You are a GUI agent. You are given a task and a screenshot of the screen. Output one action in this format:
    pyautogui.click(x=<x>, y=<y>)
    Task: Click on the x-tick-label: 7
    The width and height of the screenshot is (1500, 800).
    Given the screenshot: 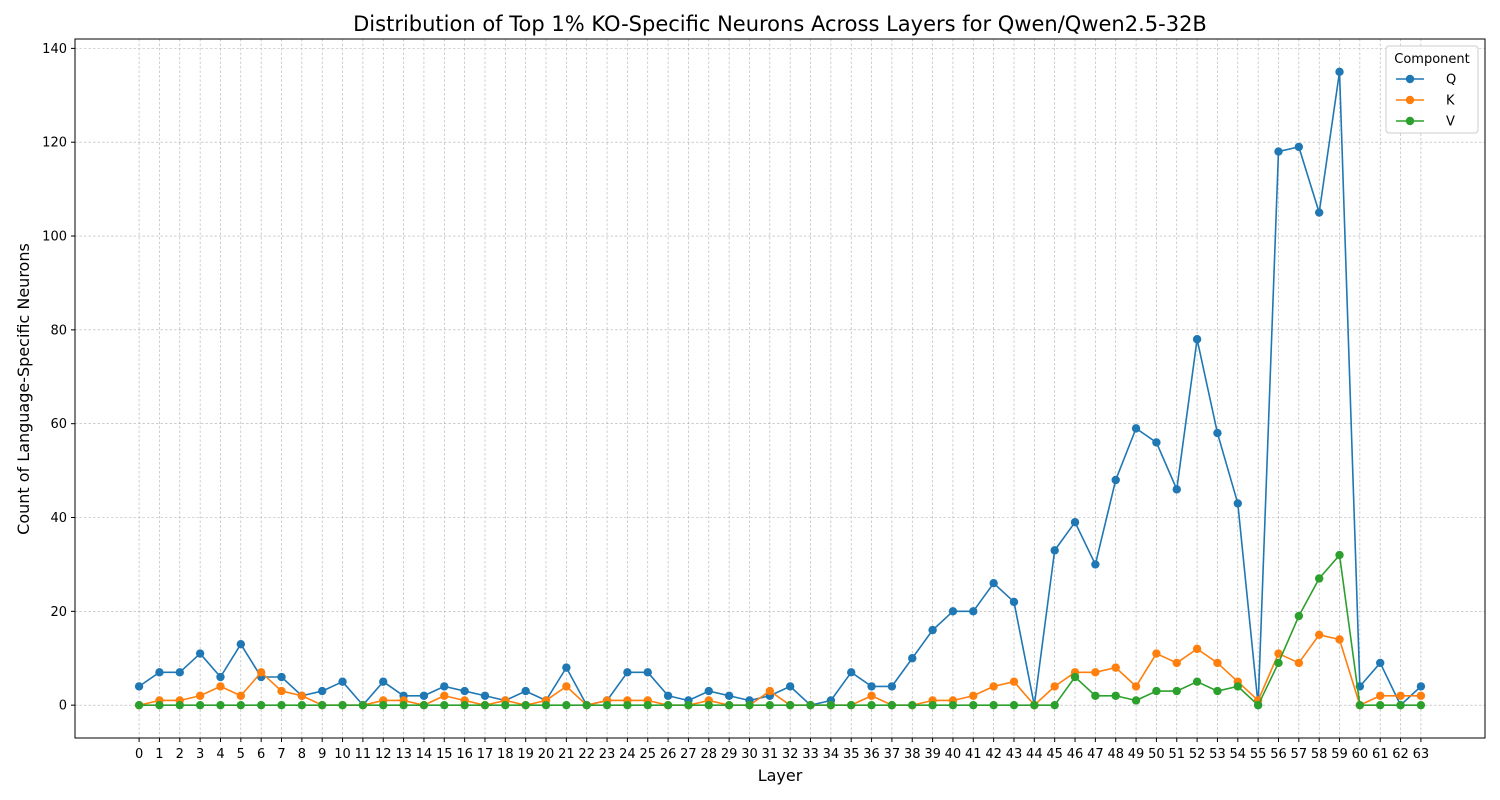 What is the action you would take?
    pyautogui.click(x=281, y=754)
    